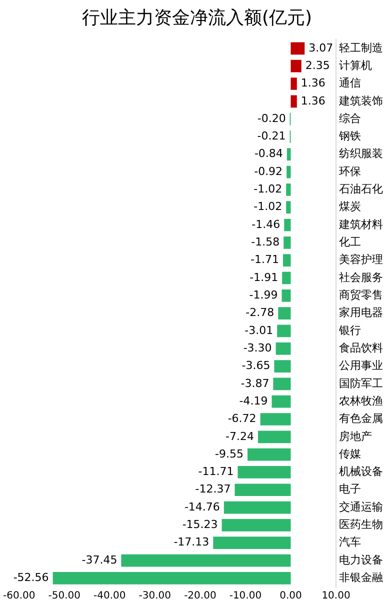 The image size is (392, 609). I want to click on y-tick-label: 银行, so click(349, 330).